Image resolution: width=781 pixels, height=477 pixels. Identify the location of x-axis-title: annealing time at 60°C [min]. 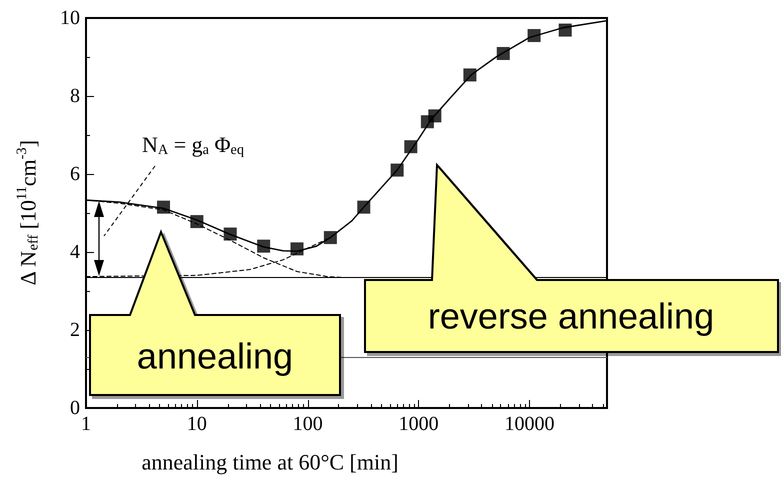
(270, 462).